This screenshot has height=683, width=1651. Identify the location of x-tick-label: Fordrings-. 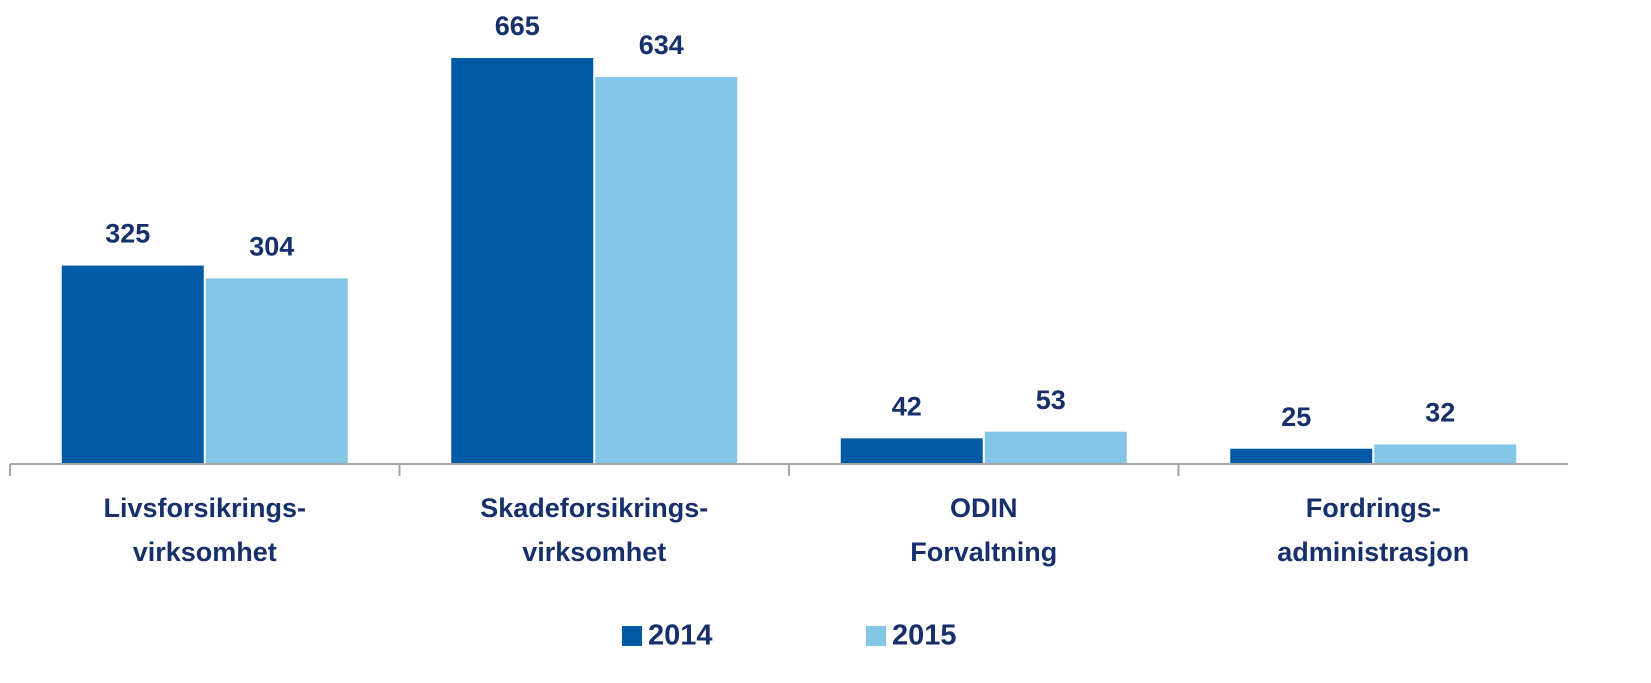
(1373, 508).